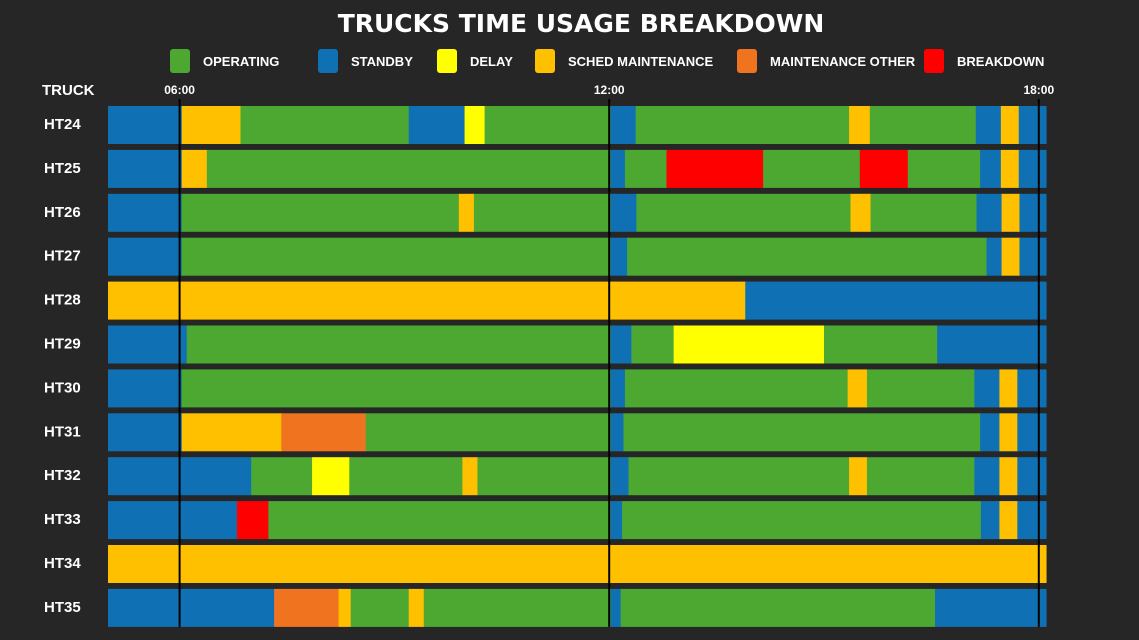 This screenshot has height=640, width=1139. I want to click on truck-column-header: TRUCK, so click(68, 90).